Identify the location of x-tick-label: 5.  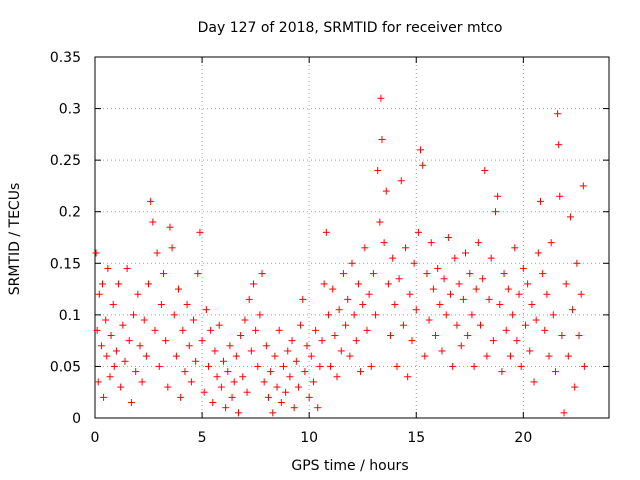
(202, 438).